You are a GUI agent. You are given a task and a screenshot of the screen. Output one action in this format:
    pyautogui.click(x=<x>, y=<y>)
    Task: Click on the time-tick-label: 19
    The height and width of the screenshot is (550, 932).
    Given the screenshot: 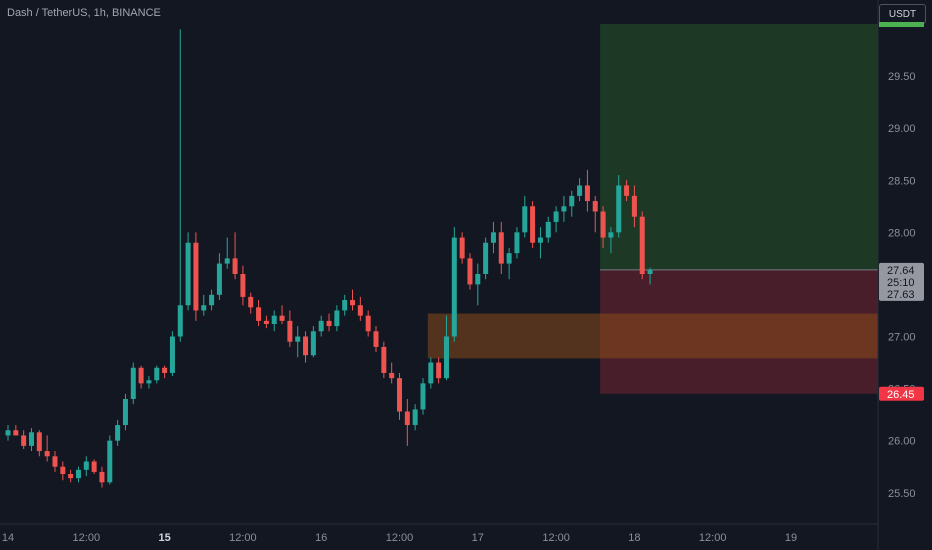 What is the action you would take?
    pyautogui.click(x=791, y=538)
    